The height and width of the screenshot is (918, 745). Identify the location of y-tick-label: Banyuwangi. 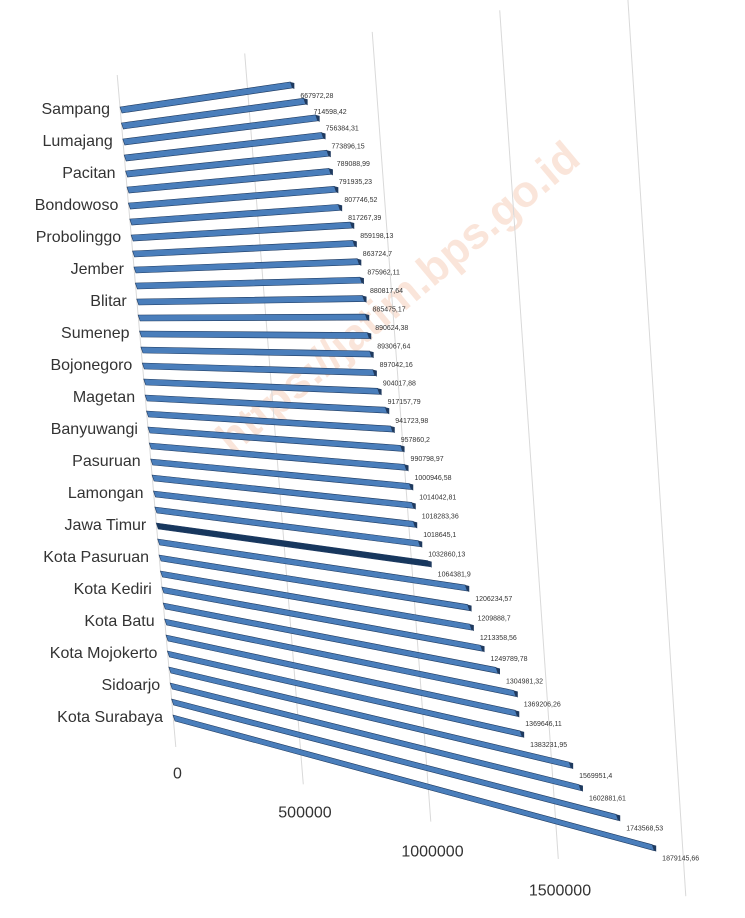
(94, 429).